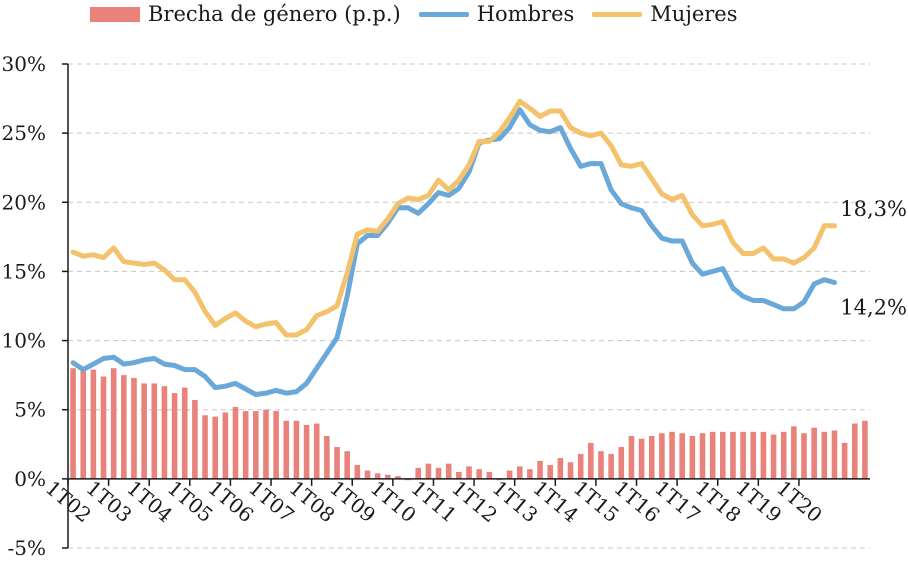  Describe the element at coordinates (414, 14) in the screenshot. I see `chart-legend: Brecha de género (p.p.) Hombres Mujeres` at that location.